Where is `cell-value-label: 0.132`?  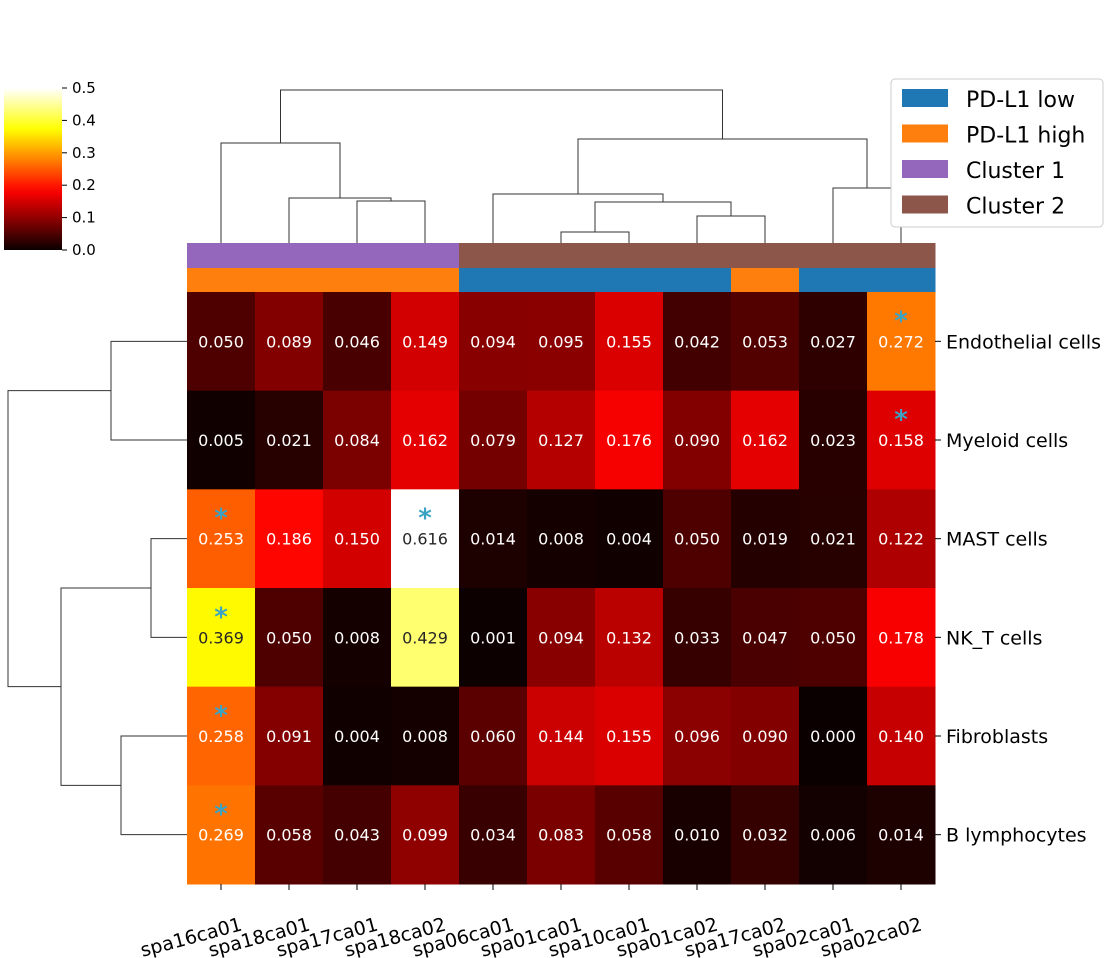
cell-value-label: 0.132 is located at coordinates (629, 637).